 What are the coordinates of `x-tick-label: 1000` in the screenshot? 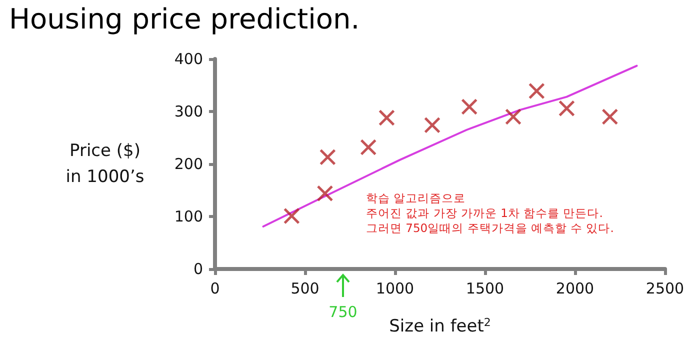 It's located at (395, 289).